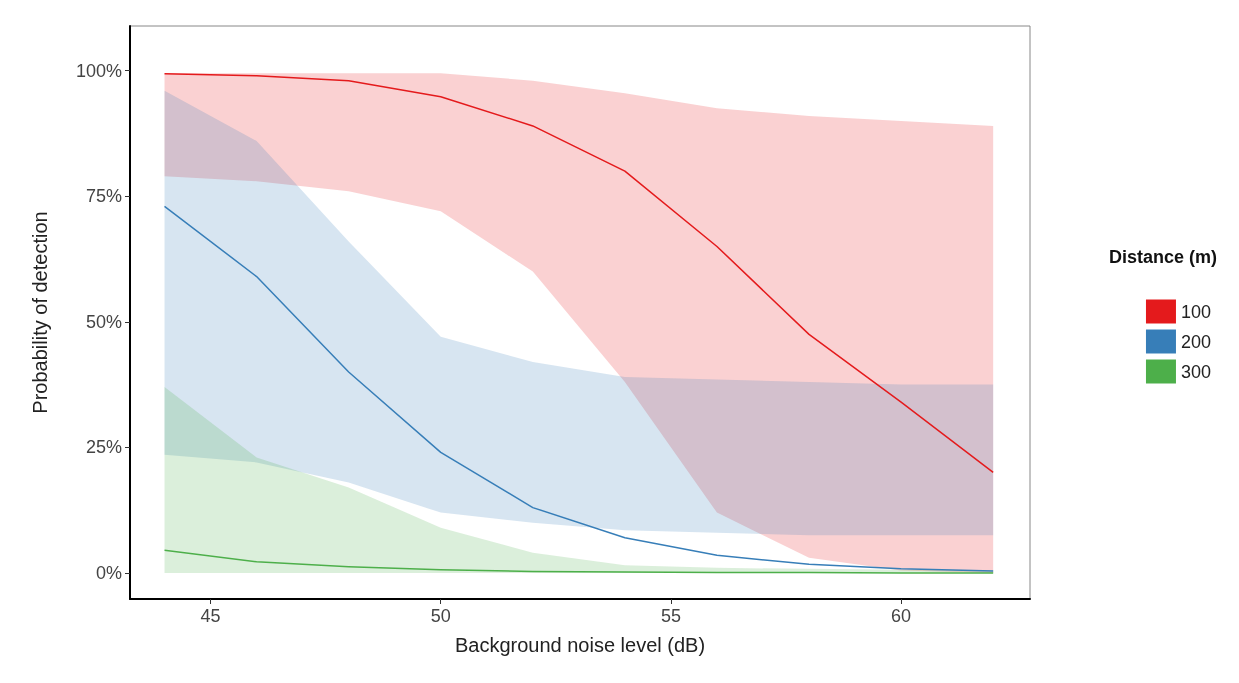  I want to click on x-tick-label: 55, so click(670, 616).